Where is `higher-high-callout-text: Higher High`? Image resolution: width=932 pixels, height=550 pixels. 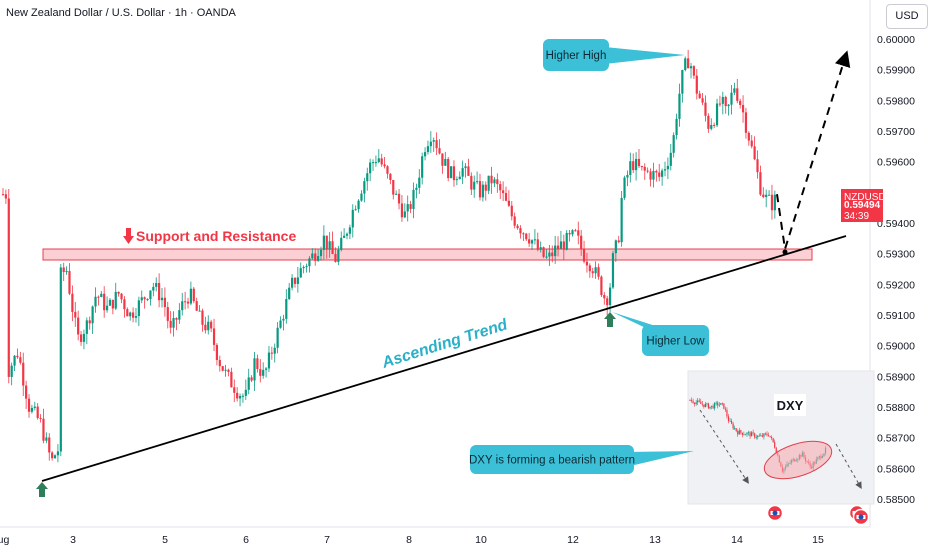
higher-high-callout-text: Higher High is located at coordinates (576, 56).